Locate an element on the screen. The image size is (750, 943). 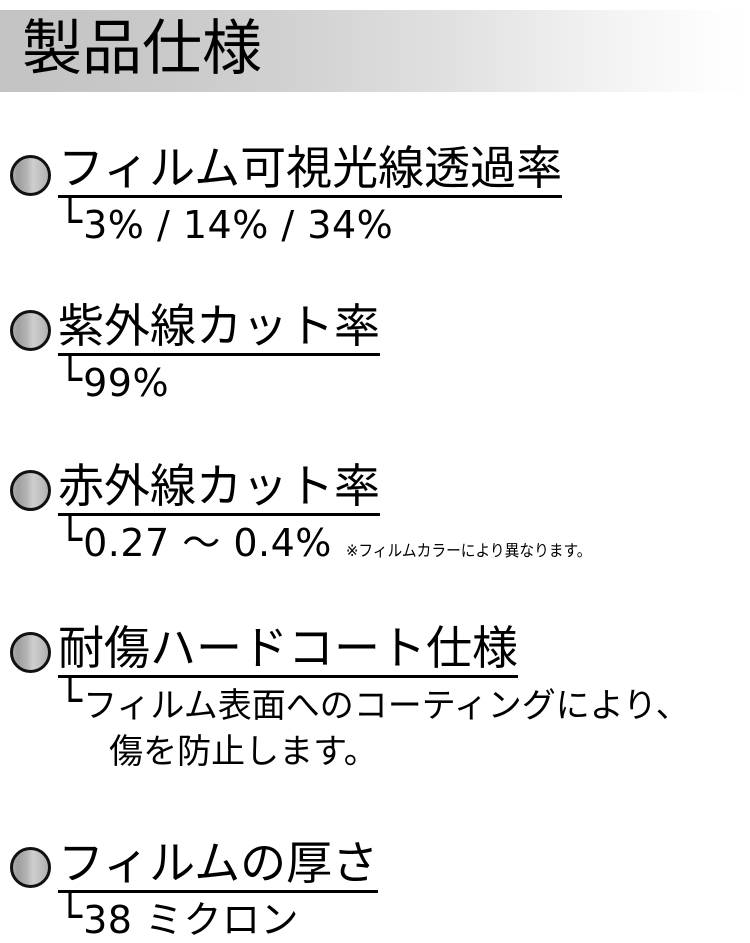
spec-item-visible-light-transmittance: フィルム可視光線透過率 └ 3% / 14% / 34% is located at coordinates (375, 188).